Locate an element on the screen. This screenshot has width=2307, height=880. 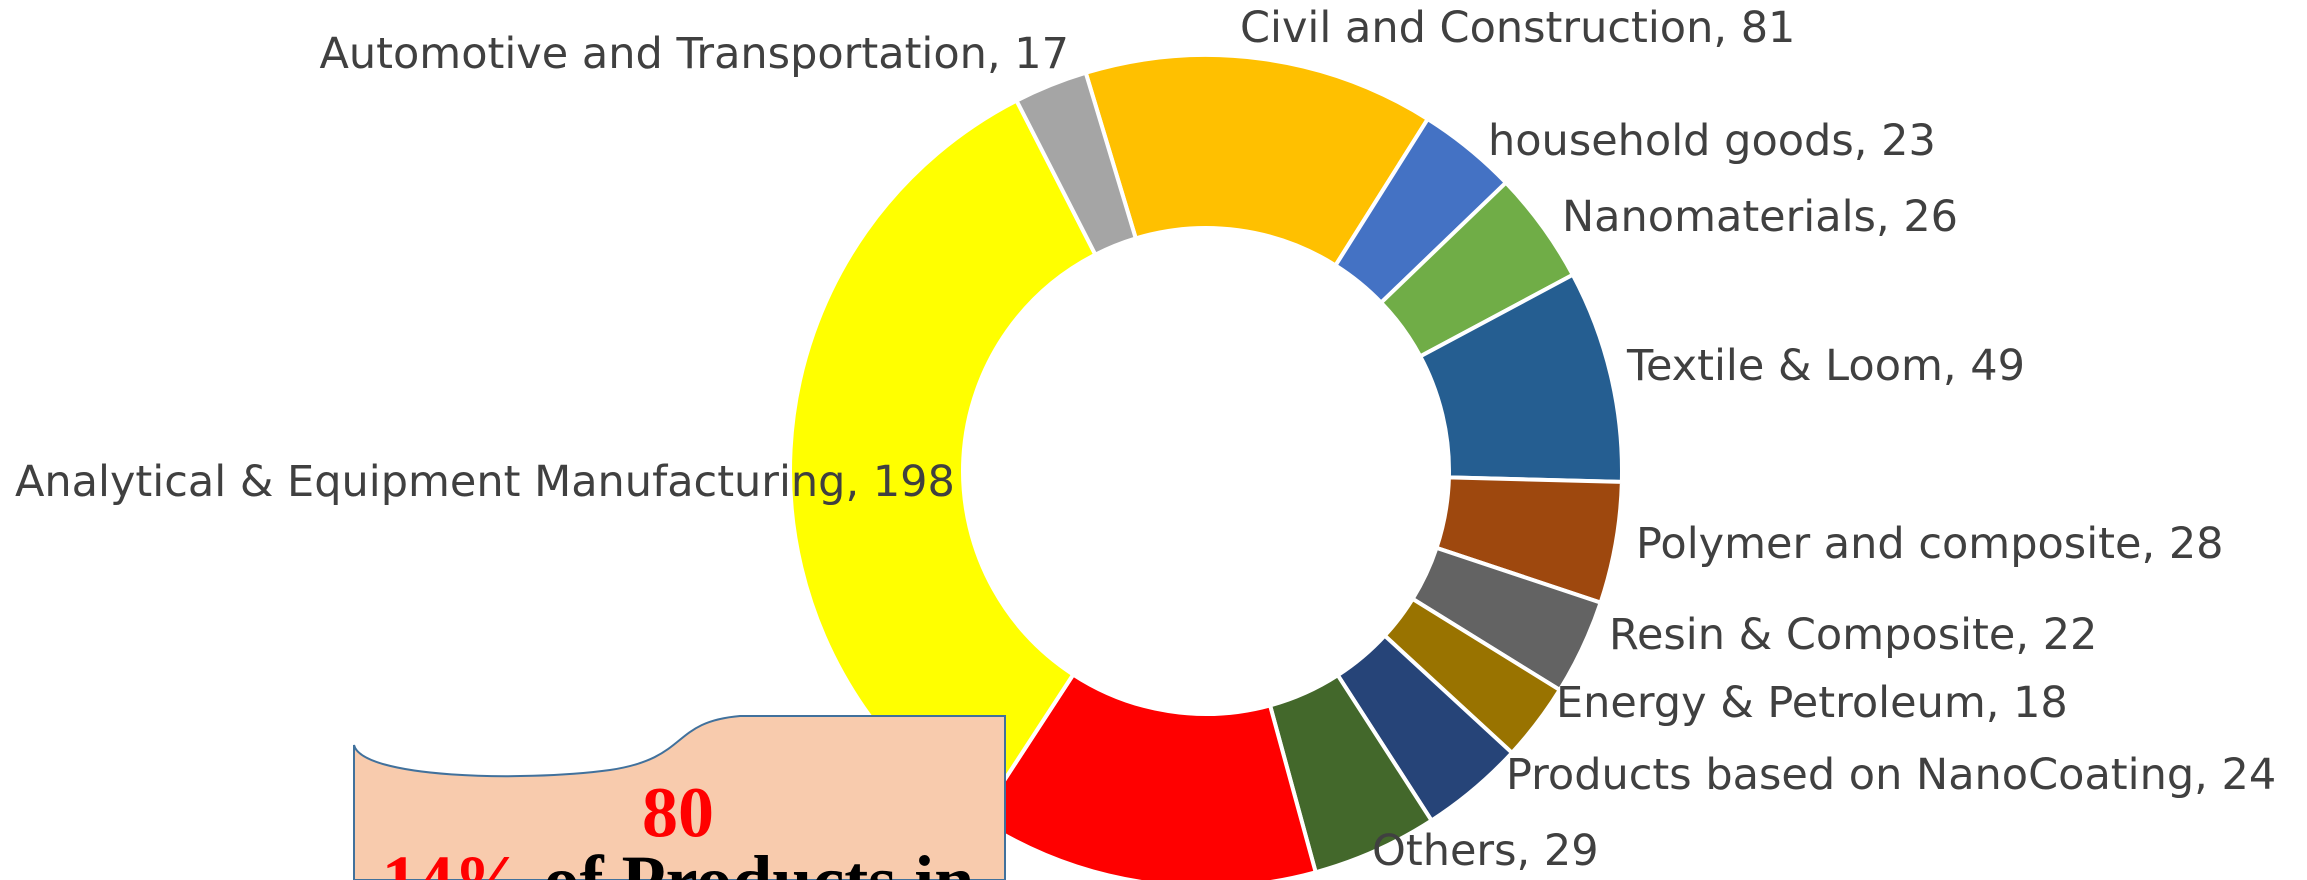
data-label: Textile & Loom, 49 is located at coordinates (1825, 366).